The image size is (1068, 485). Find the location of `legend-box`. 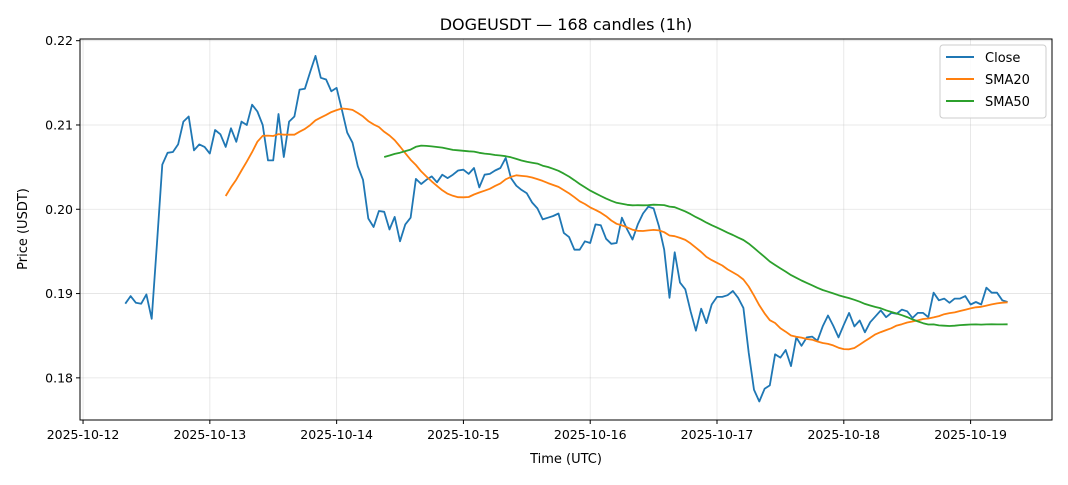

legend-box is located at coordinates (993, 81).